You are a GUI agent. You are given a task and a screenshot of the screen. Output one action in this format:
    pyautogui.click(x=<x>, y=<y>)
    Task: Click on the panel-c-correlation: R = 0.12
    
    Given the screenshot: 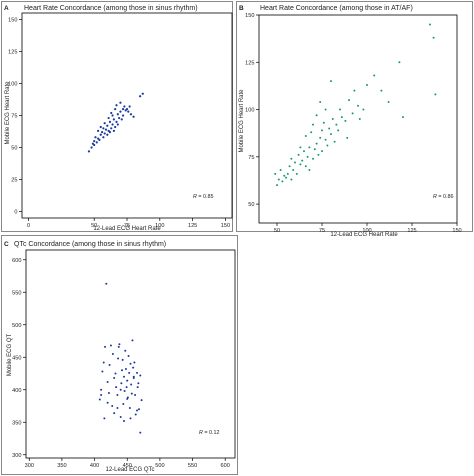 What is the action you would take?
    pyautogui.click(x=209, y=433)
    